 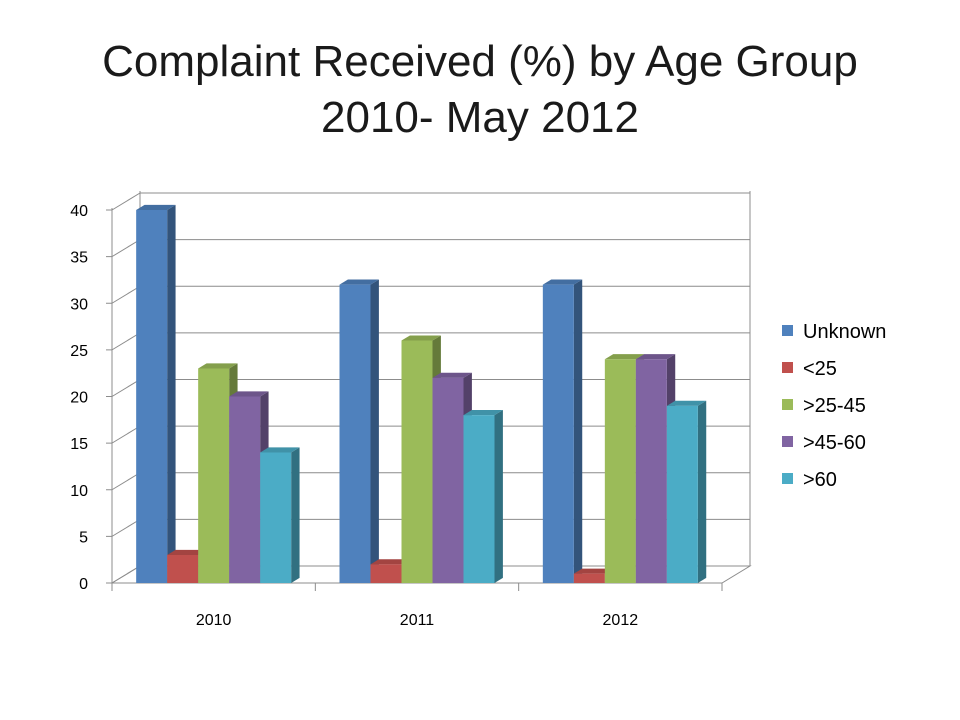 What do you see at coordinates (834, 406) in the screenshot?
I see `legend-label: >25-45` at bounding box center [834, 406].